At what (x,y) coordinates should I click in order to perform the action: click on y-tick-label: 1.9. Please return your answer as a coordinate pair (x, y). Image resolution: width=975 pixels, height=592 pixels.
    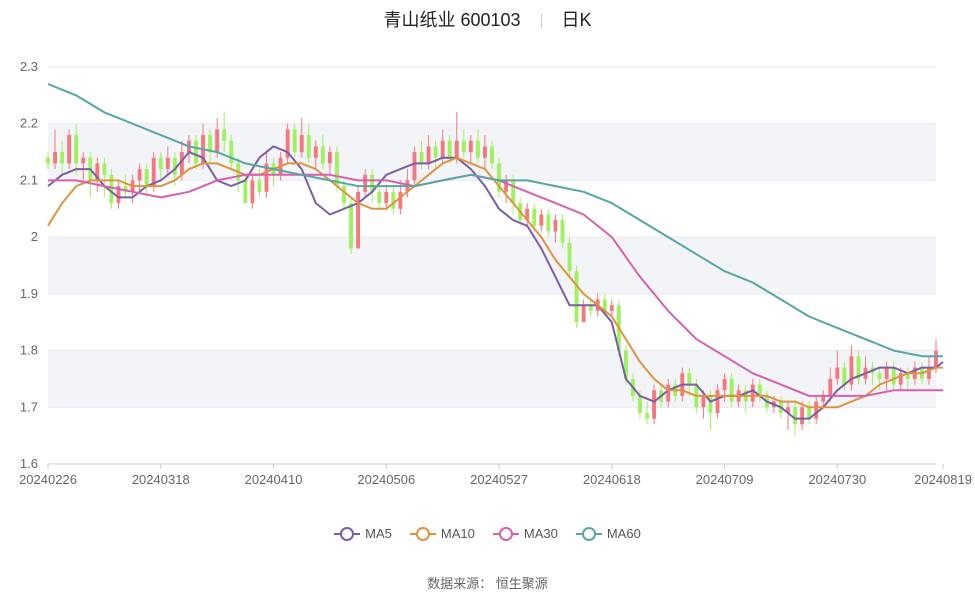
    Looking at the image, I should click on (29, 293).